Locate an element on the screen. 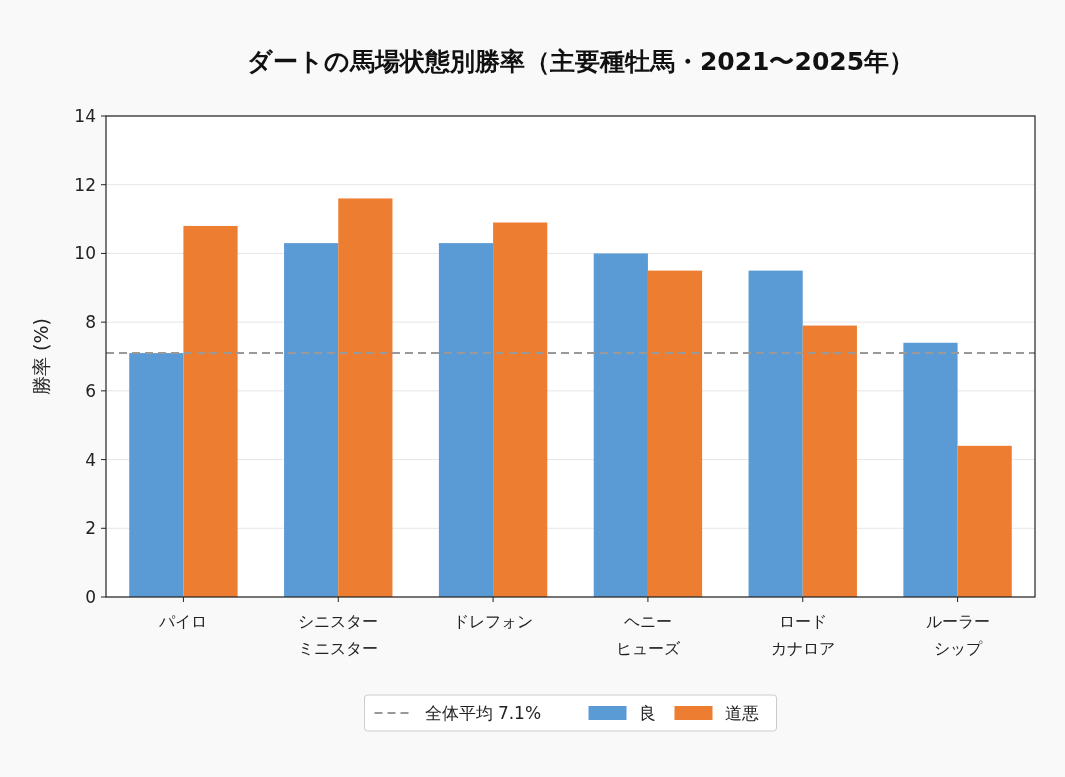 The height and width of the screenshot is (777, 1065). y-tick-label: 6 is located at coordinates (90, 390).